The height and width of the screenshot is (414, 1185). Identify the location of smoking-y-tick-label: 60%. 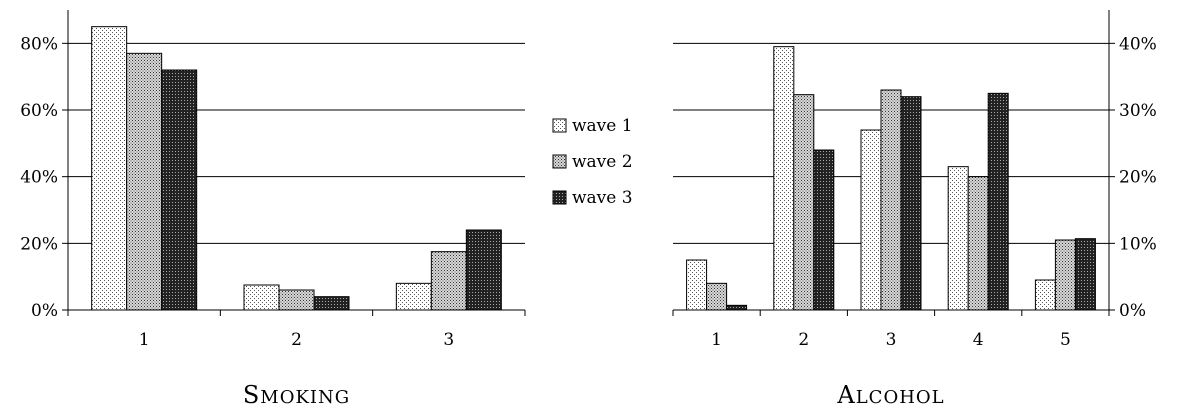
(39, 111).